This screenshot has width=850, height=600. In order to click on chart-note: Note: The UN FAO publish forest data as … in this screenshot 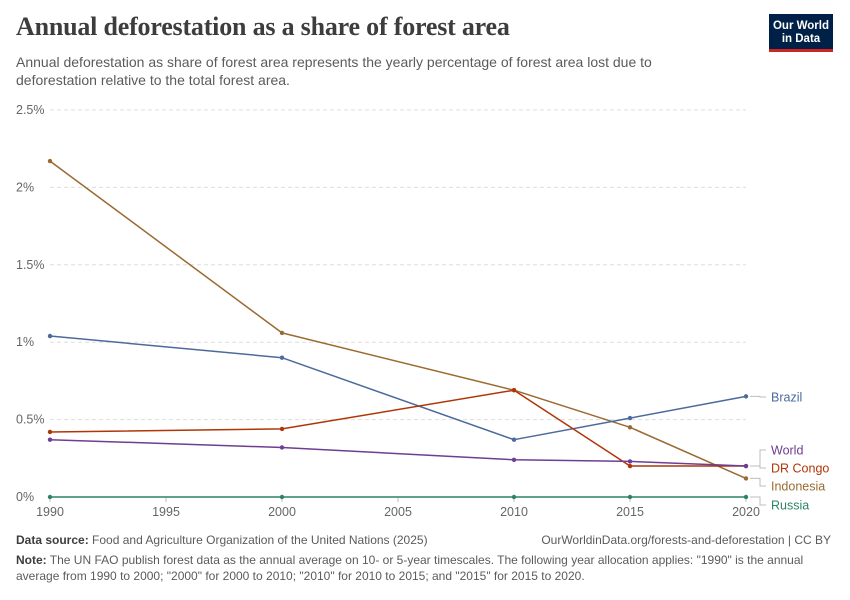, I will do `click(426, 568)`.